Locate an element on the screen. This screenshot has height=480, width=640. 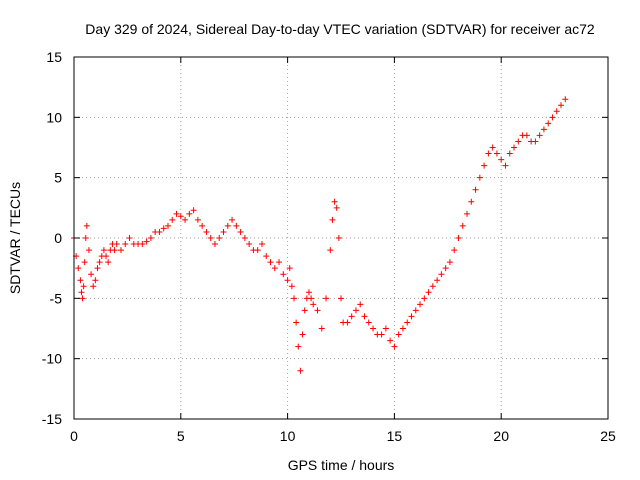
y-tick-label: 10 is located at coordinates (54, 117).